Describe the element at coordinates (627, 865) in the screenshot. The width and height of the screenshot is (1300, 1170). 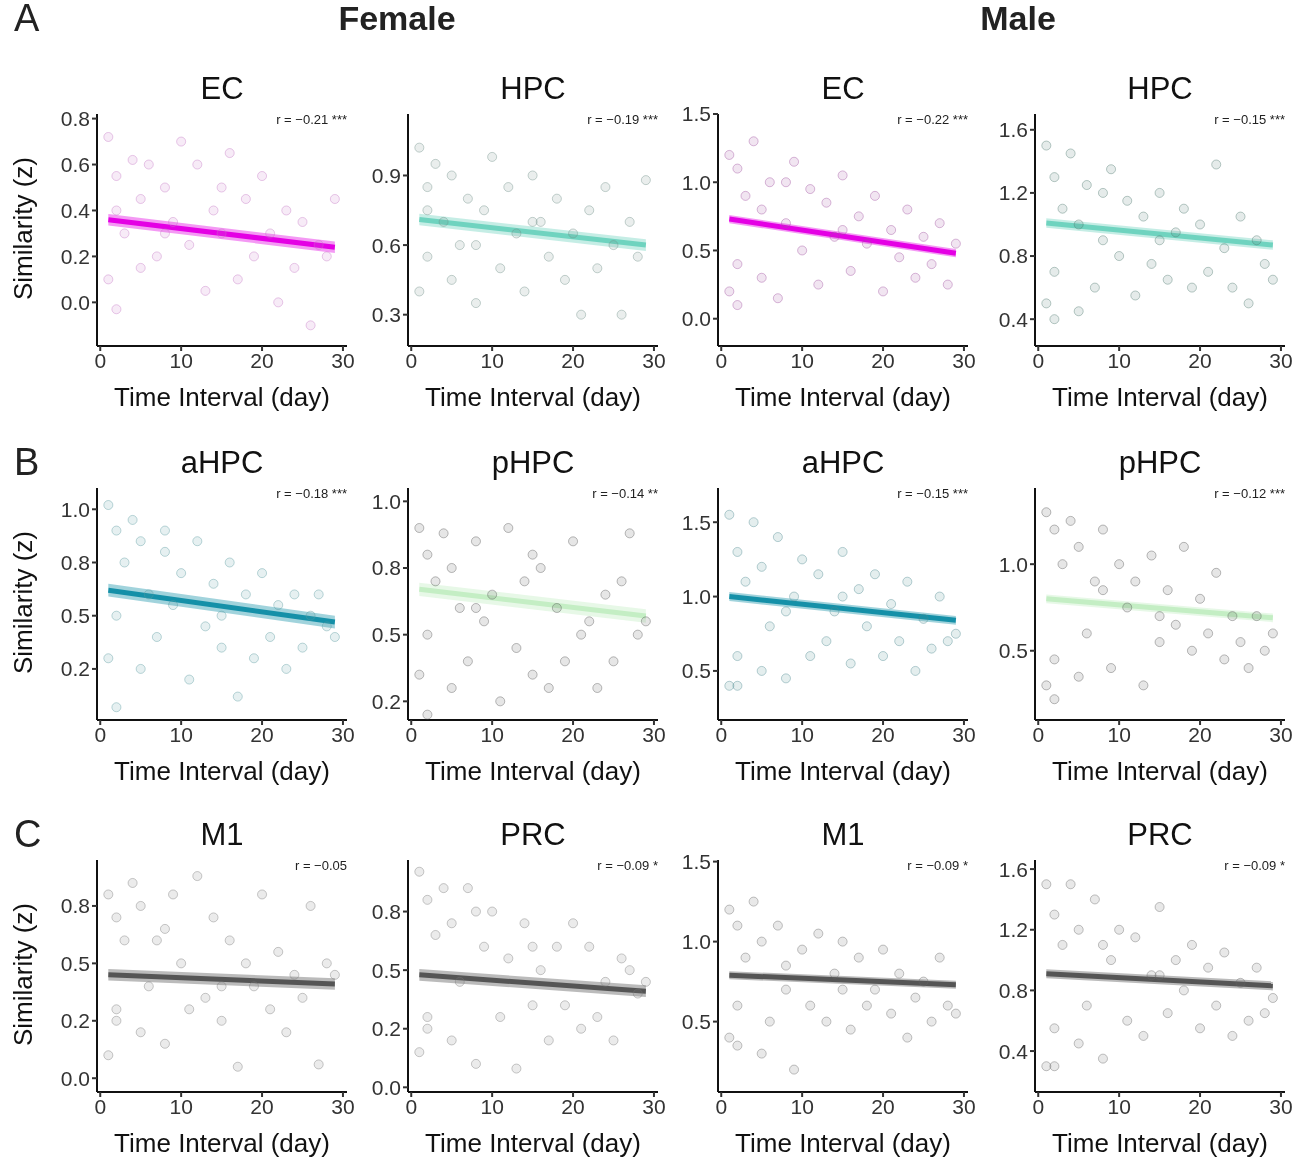
I see `annotation: r = −0.09 *` at that location.